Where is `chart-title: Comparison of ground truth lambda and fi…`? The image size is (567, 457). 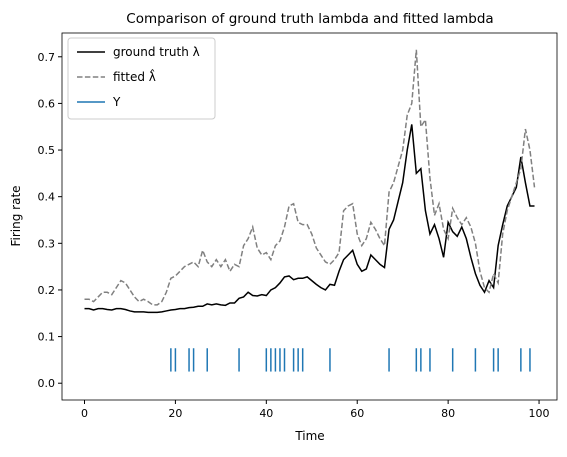 chart-title: Comparison of ground truth lambda and fi… is located at coordinates (309, 19).